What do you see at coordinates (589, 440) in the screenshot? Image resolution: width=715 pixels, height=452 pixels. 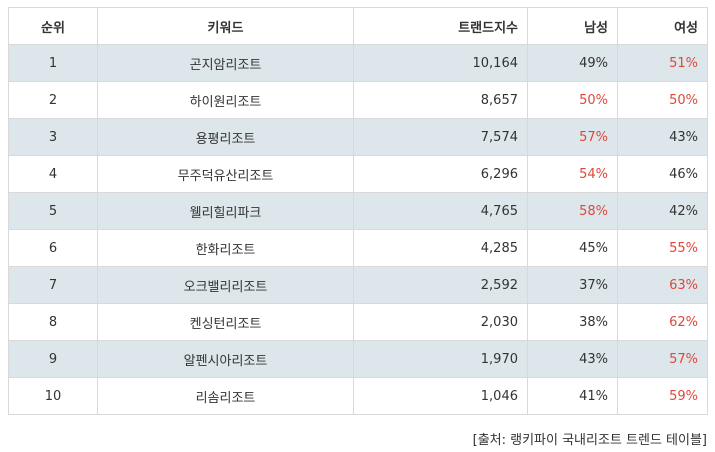 I see `source-caption: [출처: 랭키파이 국내리조트 트렌드 테이블]` at bounding box center [589, 440].